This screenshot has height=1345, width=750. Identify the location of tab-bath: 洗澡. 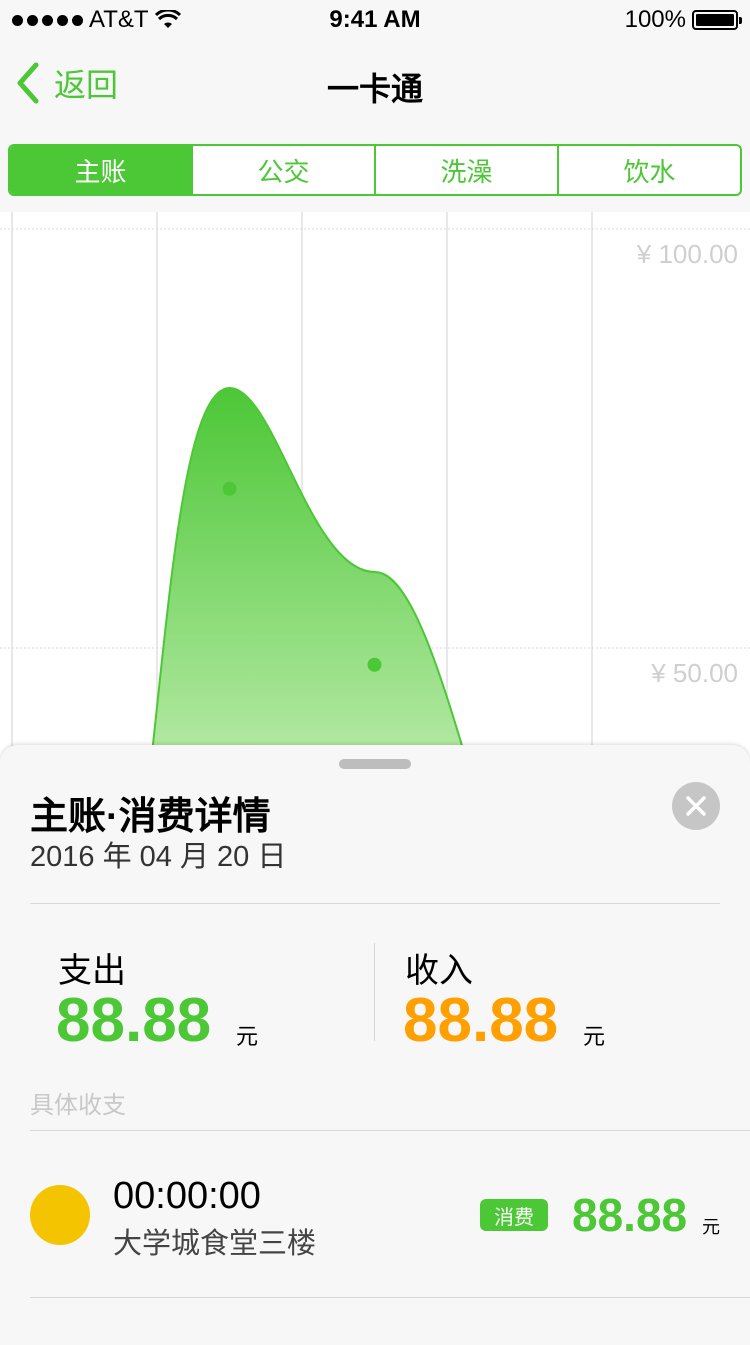
(465, 170).